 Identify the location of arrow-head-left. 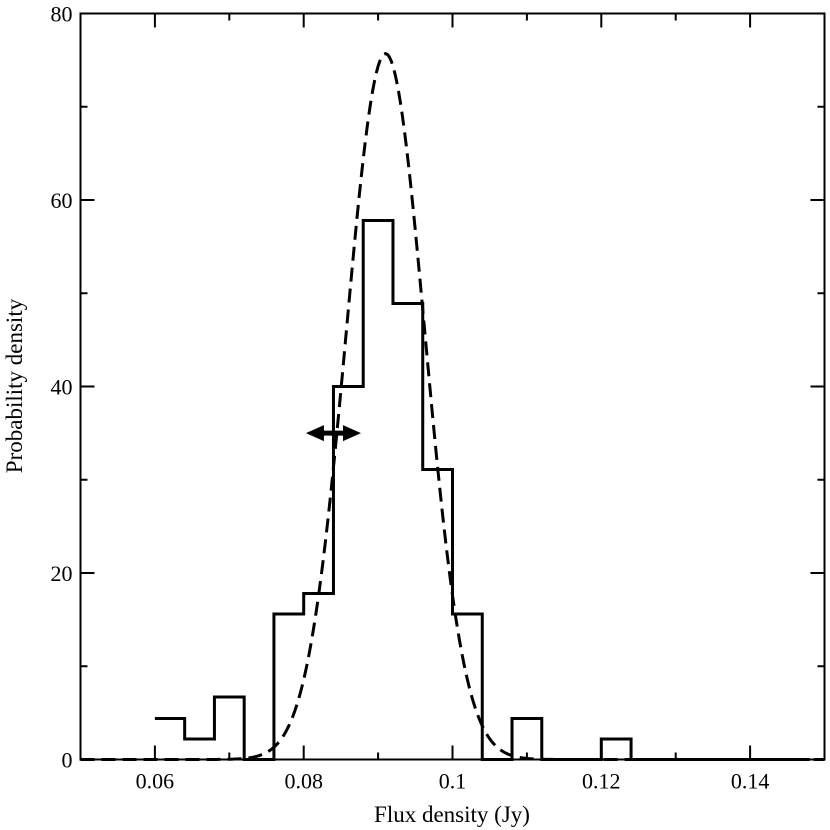
(314, 433).